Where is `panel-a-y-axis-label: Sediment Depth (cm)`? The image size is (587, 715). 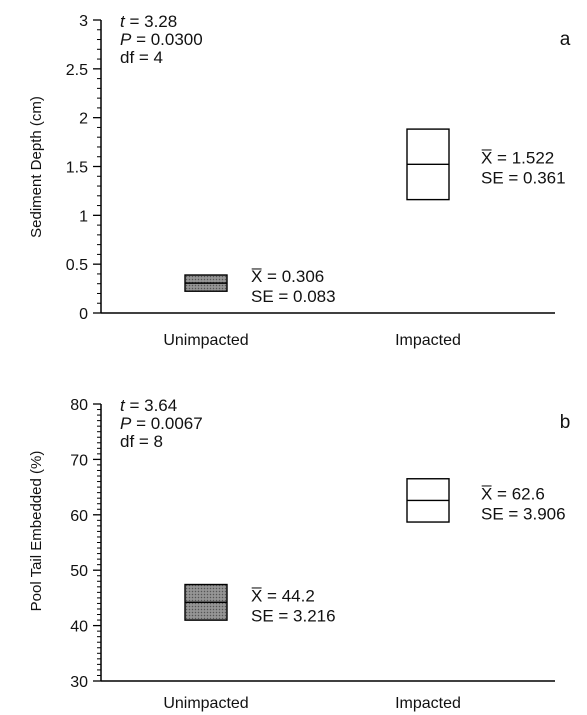 panel-a-y-axis-label: Sediment Depth (cm) is located at coordinates (36, 167).